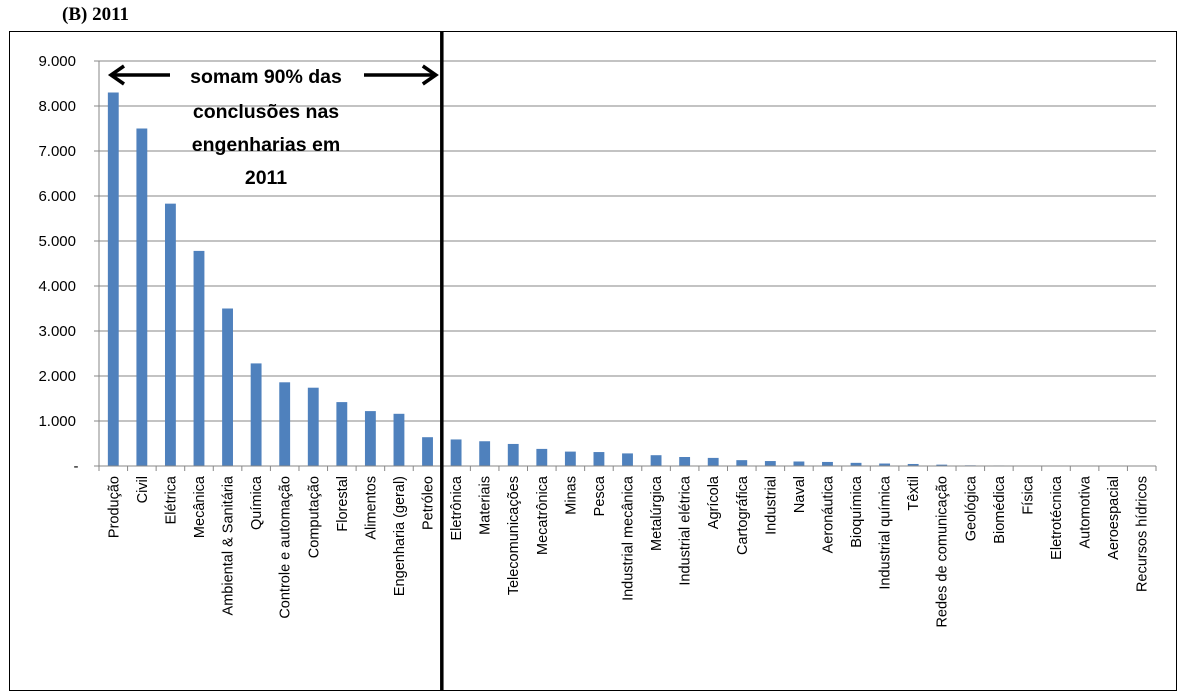 Image resolution: width=1181 pixels, height=693 pixels. What do you see at coordinates (857, 511) in the screenshot?
I see `x-tick-label: Bioquímica` at bounding box center [857, 511].